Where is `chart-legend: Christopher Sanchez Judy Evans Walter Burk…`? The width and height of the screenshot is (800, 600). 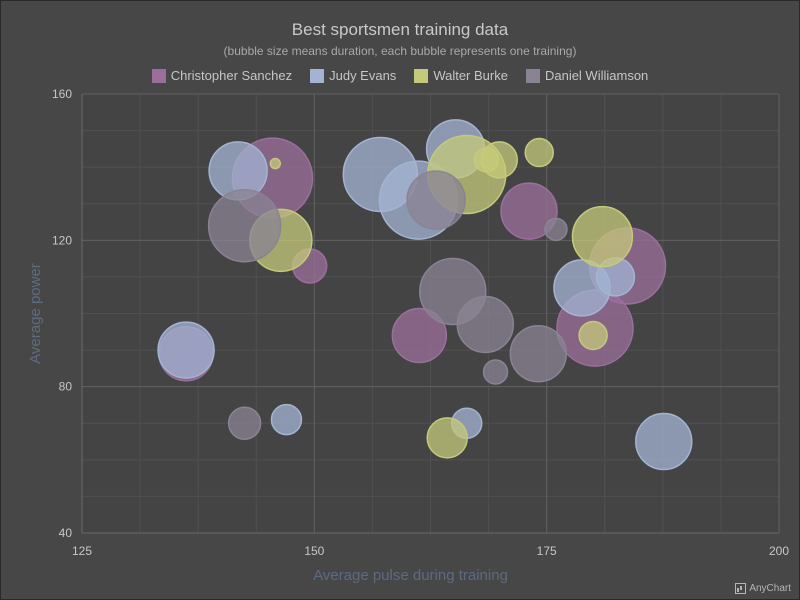
chart-legend: Christopher Sanchez Judy Evans Walter Burk… is located at coordinates (400, 75).